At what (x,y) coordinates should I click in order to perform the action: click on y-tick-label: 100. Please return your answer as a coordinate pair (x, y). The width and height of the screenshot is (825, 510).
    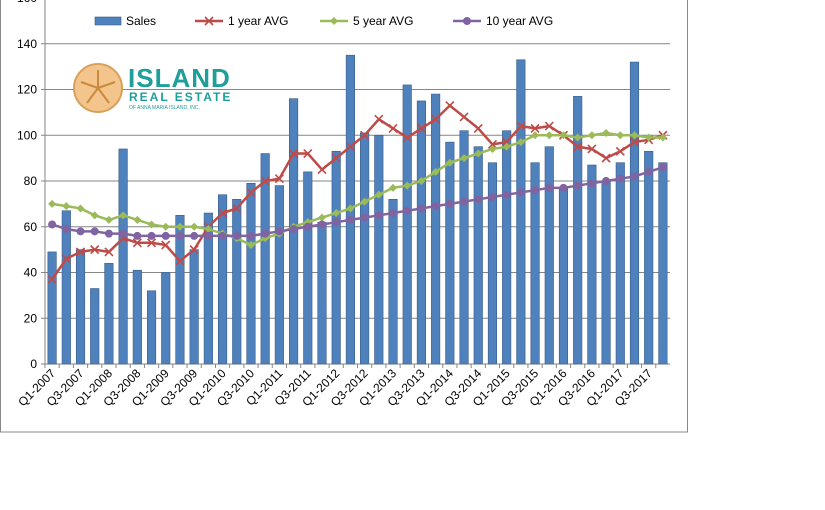
    Looking at the image, I should click on (27, 135).